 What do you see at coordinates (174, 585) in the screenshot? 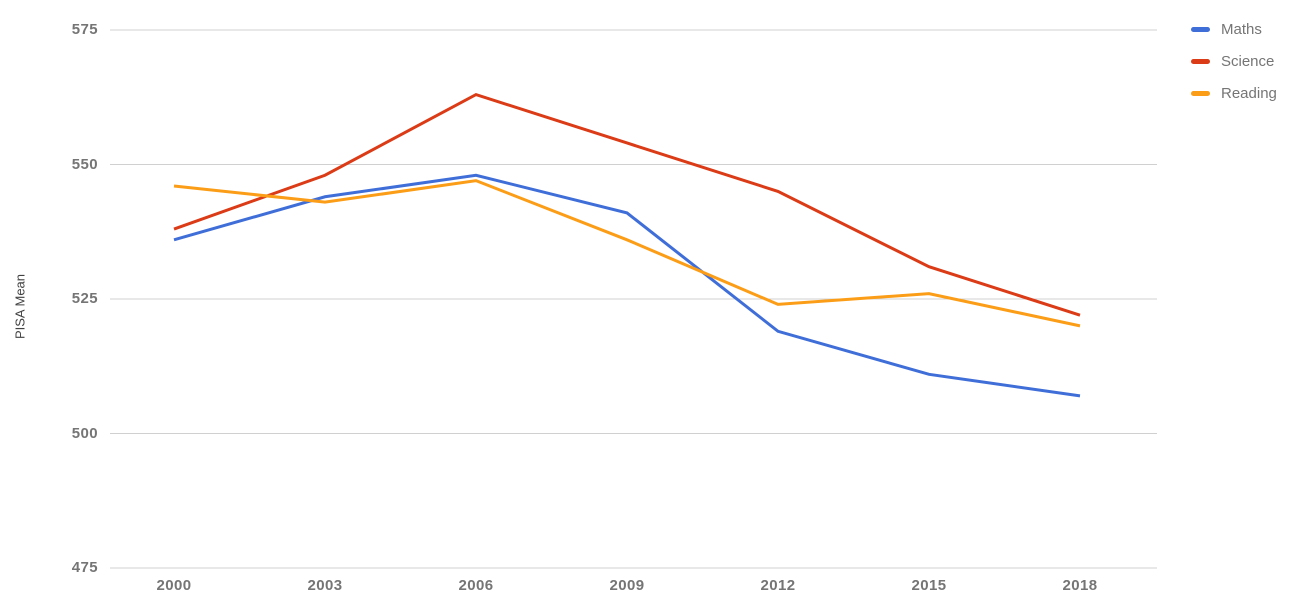
I see `x-tick-label: 2000` at bounding box center [174, 585].